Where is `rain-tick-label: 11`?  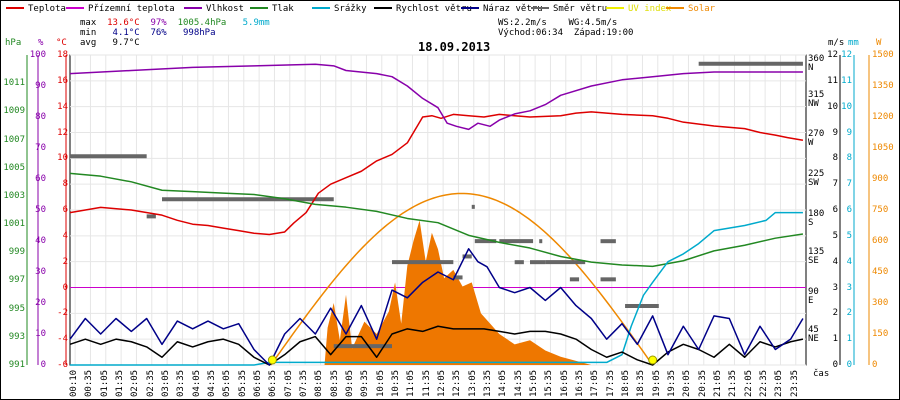
rain-tick-label: 11 is located at coordinates (846, 80).